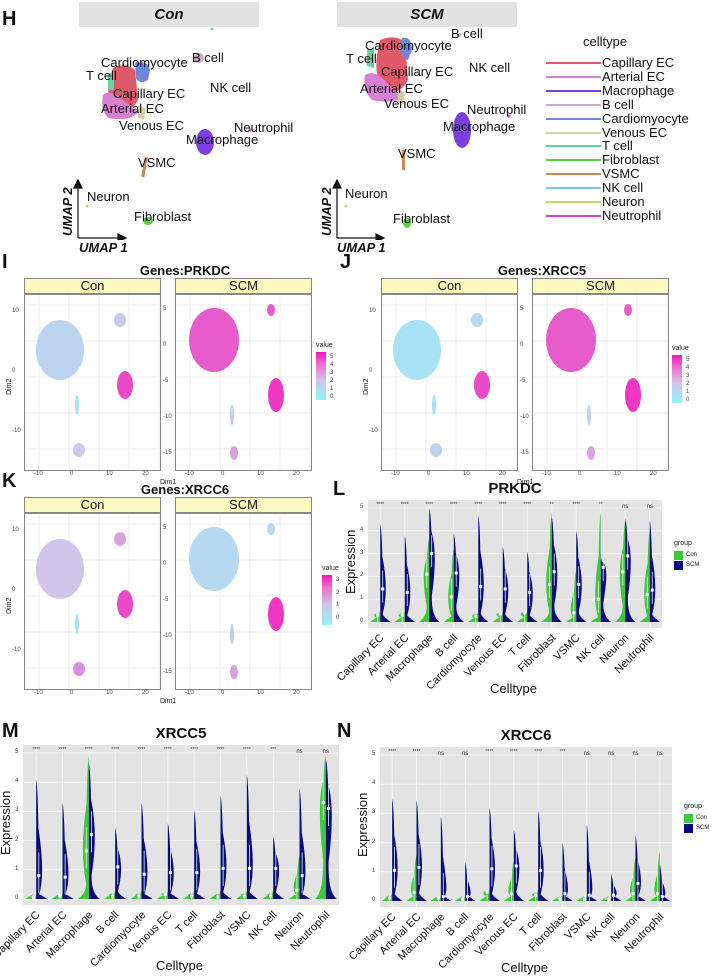 The width and height of the screenshot is (715, 979). I want to click on colorbar-tick-j: 4, so click(688, 368).